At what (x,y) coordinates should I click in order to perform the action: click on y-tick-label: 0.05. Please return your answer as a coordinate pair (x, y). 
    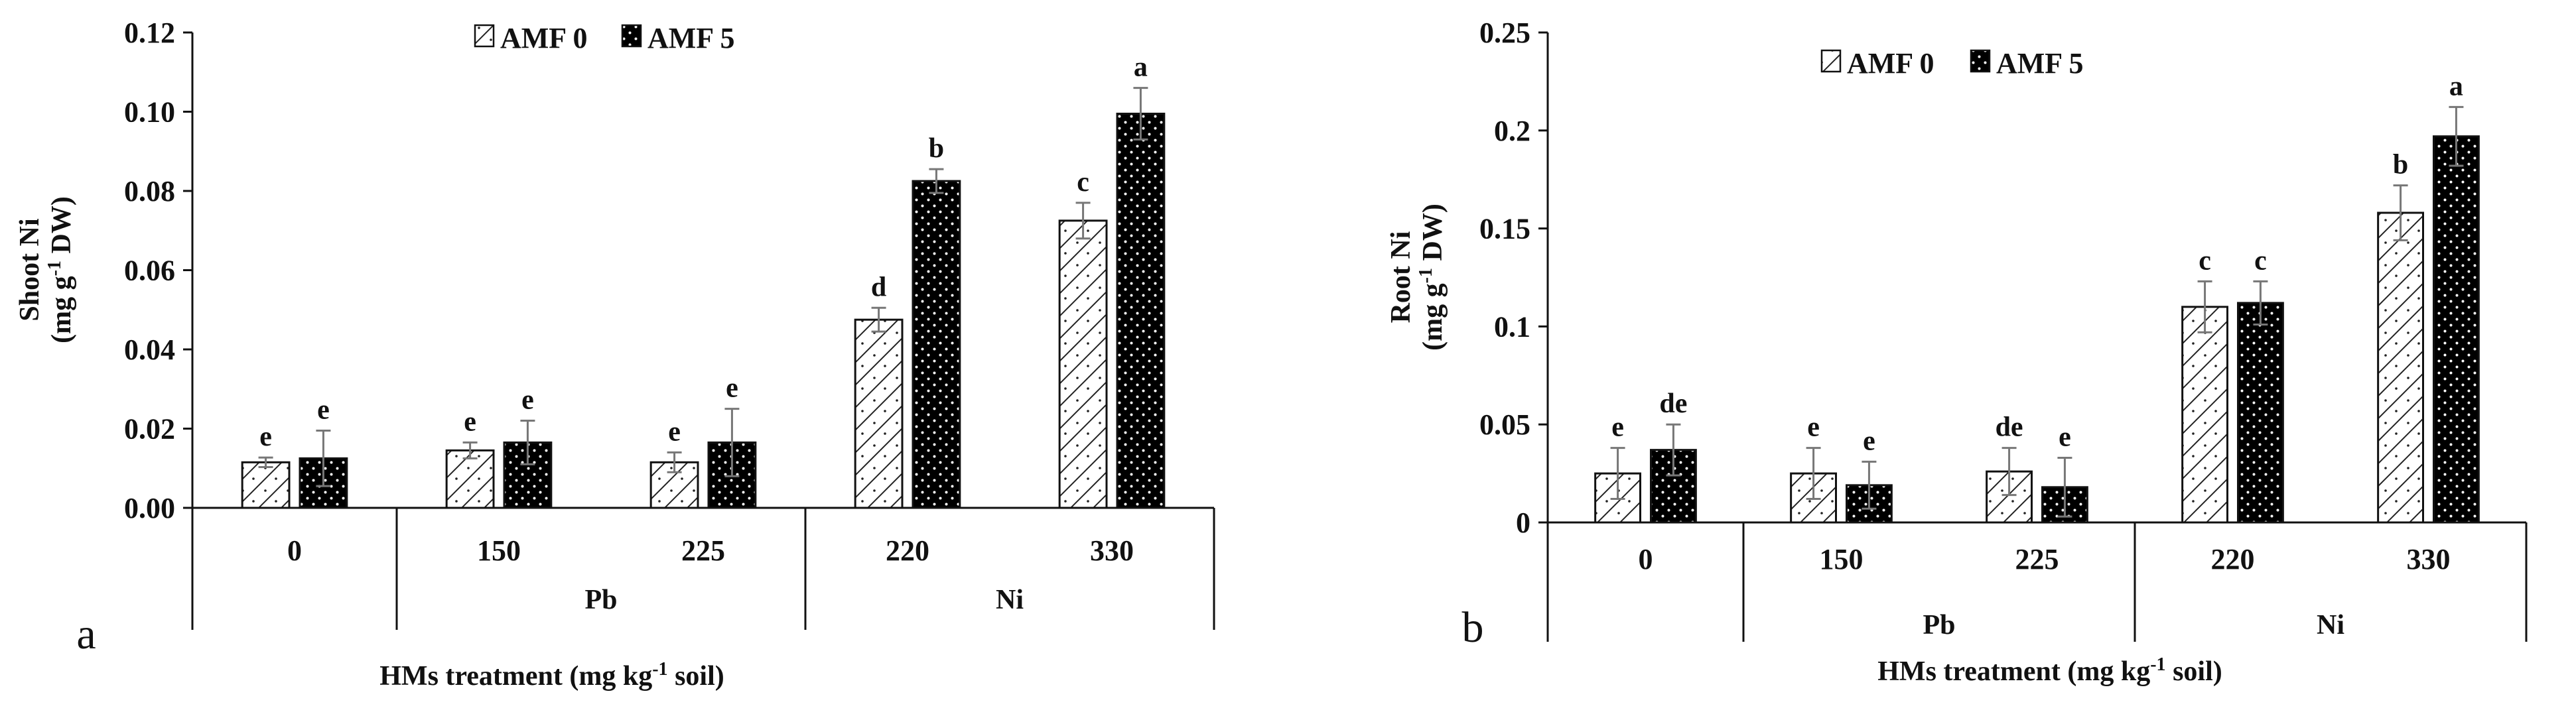
    Looking at the image, I should click on (1504, 424).